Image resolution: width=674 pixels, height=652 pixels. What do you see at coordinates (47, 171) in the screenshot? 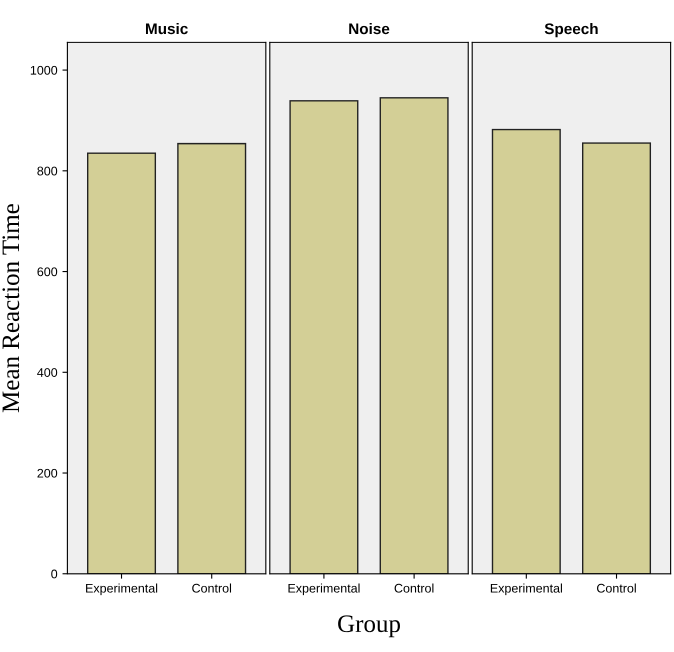
I see `y-tick-label: 800` at bounding box center [47, 171].